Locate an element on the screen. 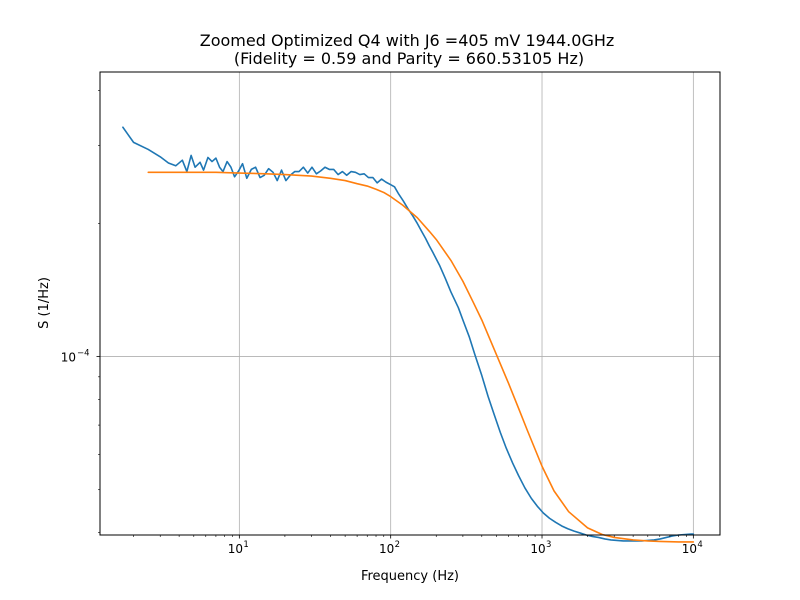 The height and width of the screenshot is (600, 800). x-axis-label: Frequency (Hz) is located at coordinates (410, 576).